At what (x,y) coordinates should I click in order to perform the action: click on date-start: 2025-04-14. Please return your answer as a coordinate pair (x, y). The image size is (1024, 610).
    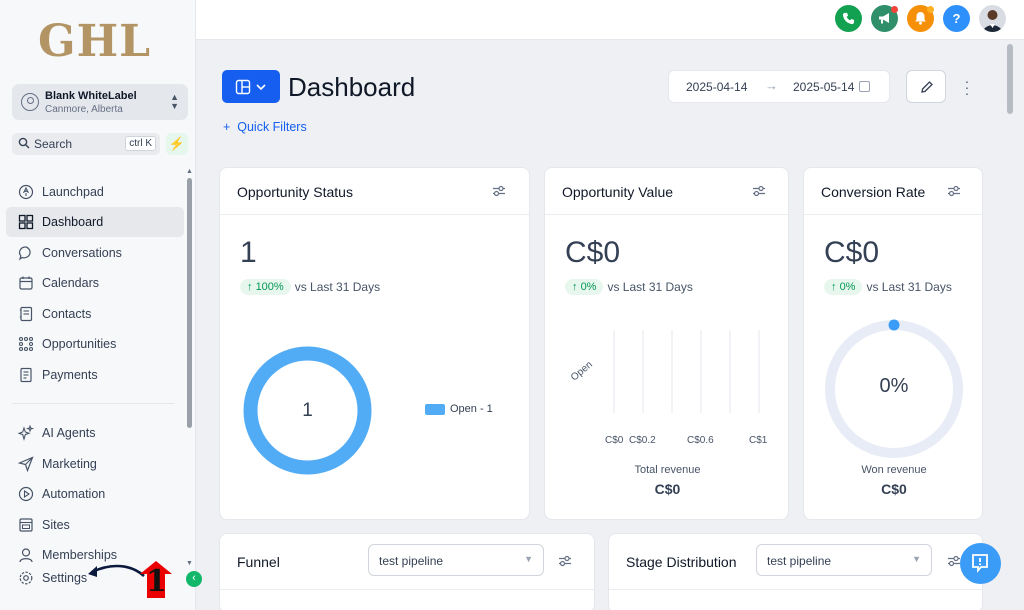
    Looking at the image, I should click on (717, 87).